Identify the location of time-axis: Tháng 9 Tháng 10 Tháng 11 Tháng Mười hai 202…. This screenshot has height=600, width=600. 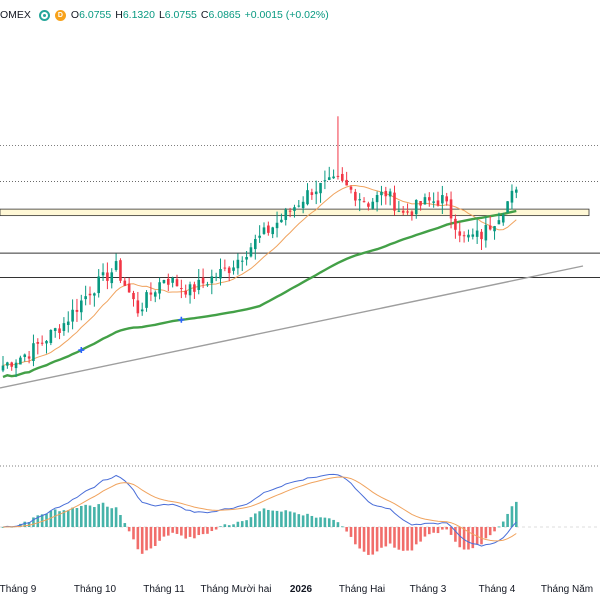
(300, 589).